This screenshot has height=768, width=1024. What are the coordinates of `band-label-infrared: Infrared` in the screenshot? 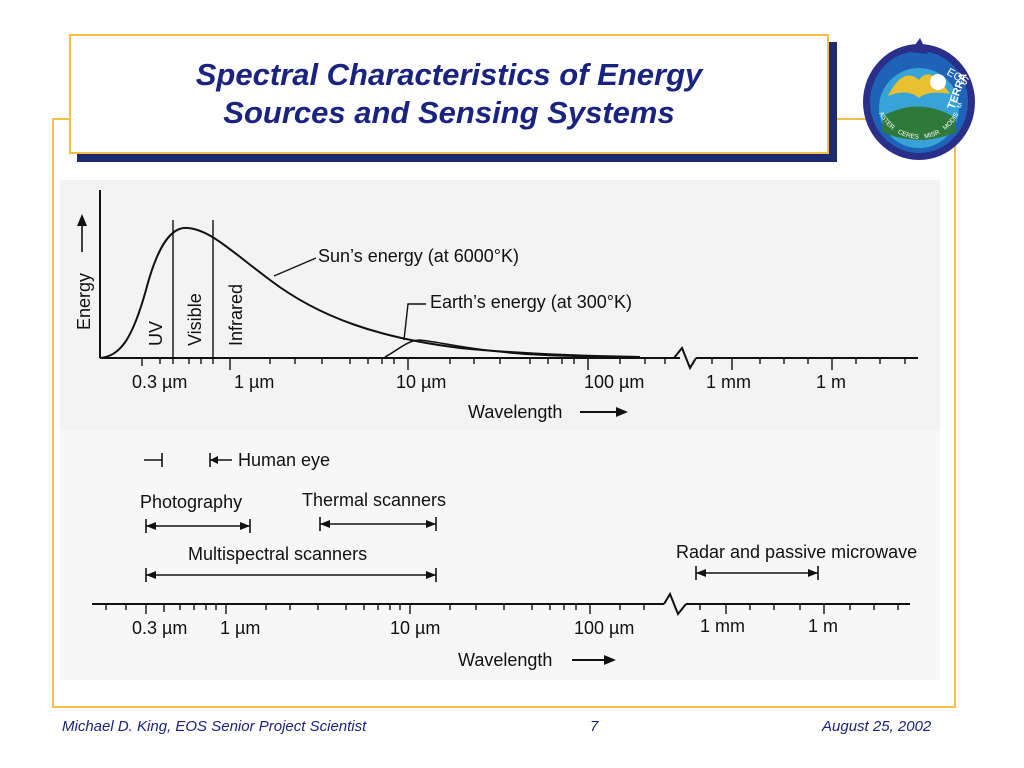 It's located at (236, 315).